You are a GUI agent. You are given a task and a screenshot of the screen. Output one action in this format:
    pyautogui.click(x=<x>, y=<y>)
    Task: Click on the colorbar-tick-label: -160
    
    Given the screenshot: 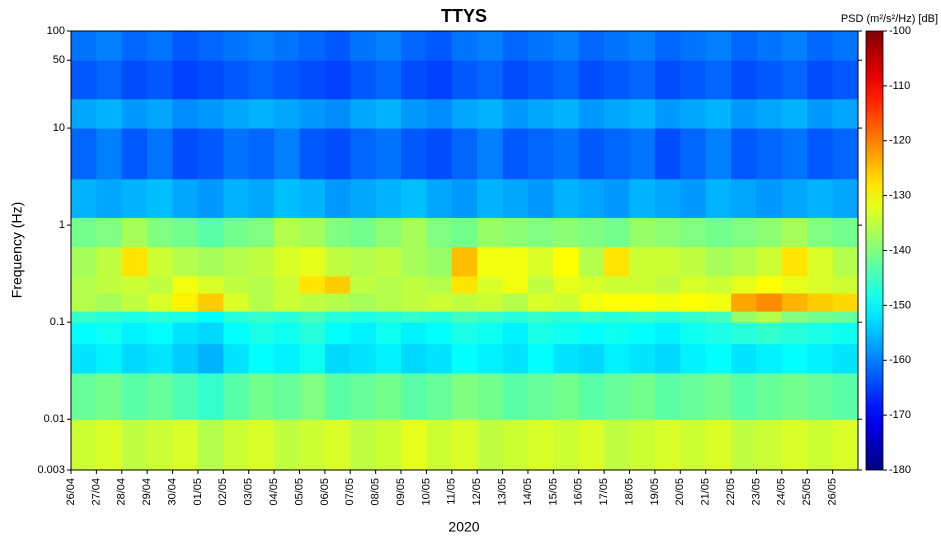 What is the action you would take?
    pyautogui.click(x=900, y=360)
    